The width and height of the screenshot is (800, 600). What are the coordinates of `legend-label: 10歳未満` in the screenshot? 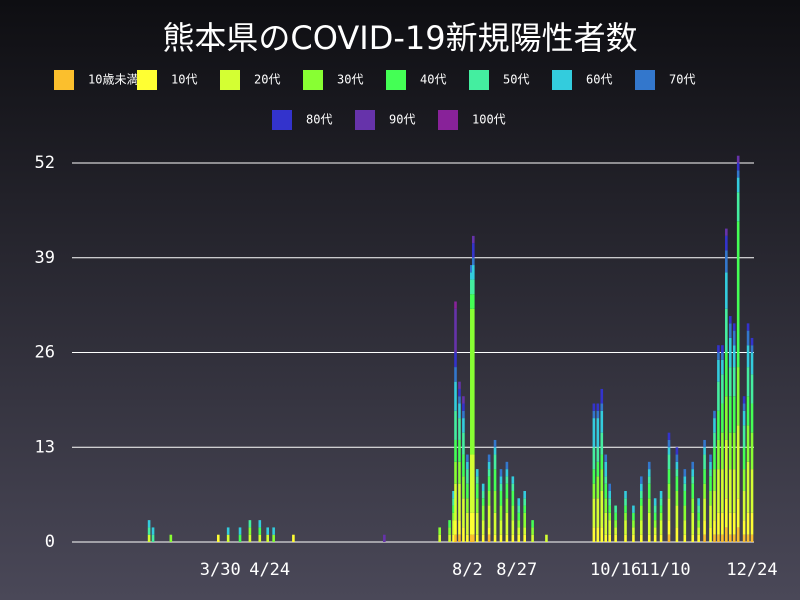 It's located at (113, 80).